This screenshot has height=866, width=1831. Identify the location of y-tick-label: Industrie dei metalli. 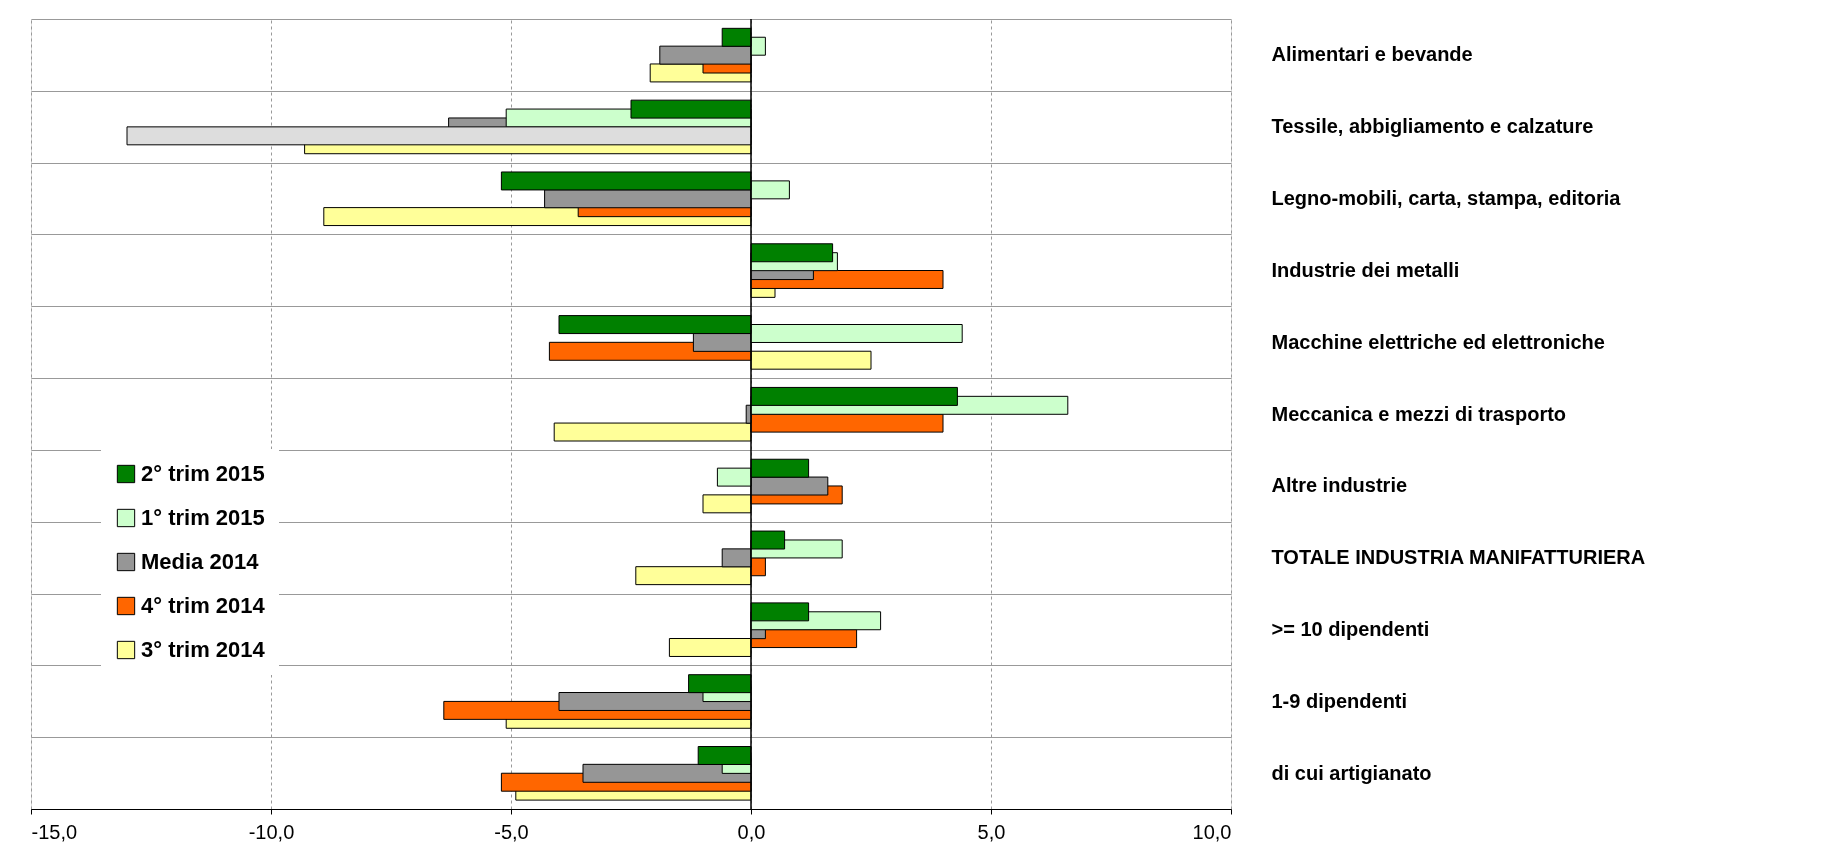
(1365, 269).